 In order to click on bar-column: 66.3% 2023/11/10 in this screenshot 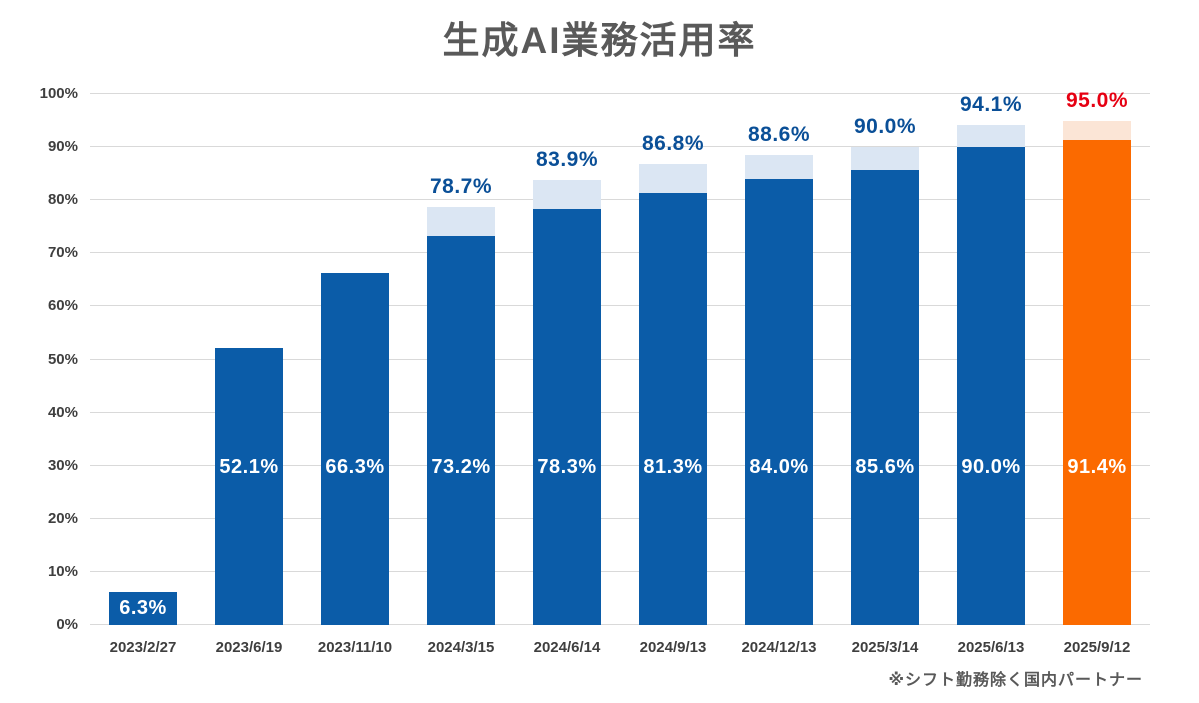, I will do `click(355, 375)`.